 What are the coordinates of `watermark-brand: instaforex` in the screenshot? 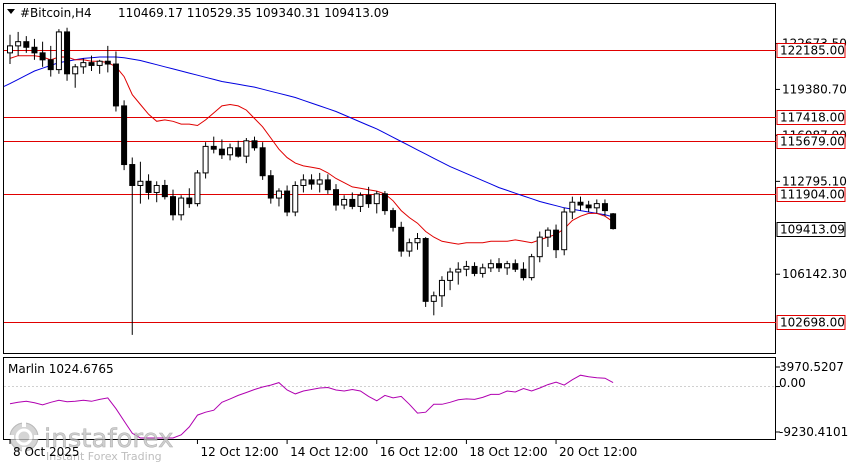 It's located at (108, 439).